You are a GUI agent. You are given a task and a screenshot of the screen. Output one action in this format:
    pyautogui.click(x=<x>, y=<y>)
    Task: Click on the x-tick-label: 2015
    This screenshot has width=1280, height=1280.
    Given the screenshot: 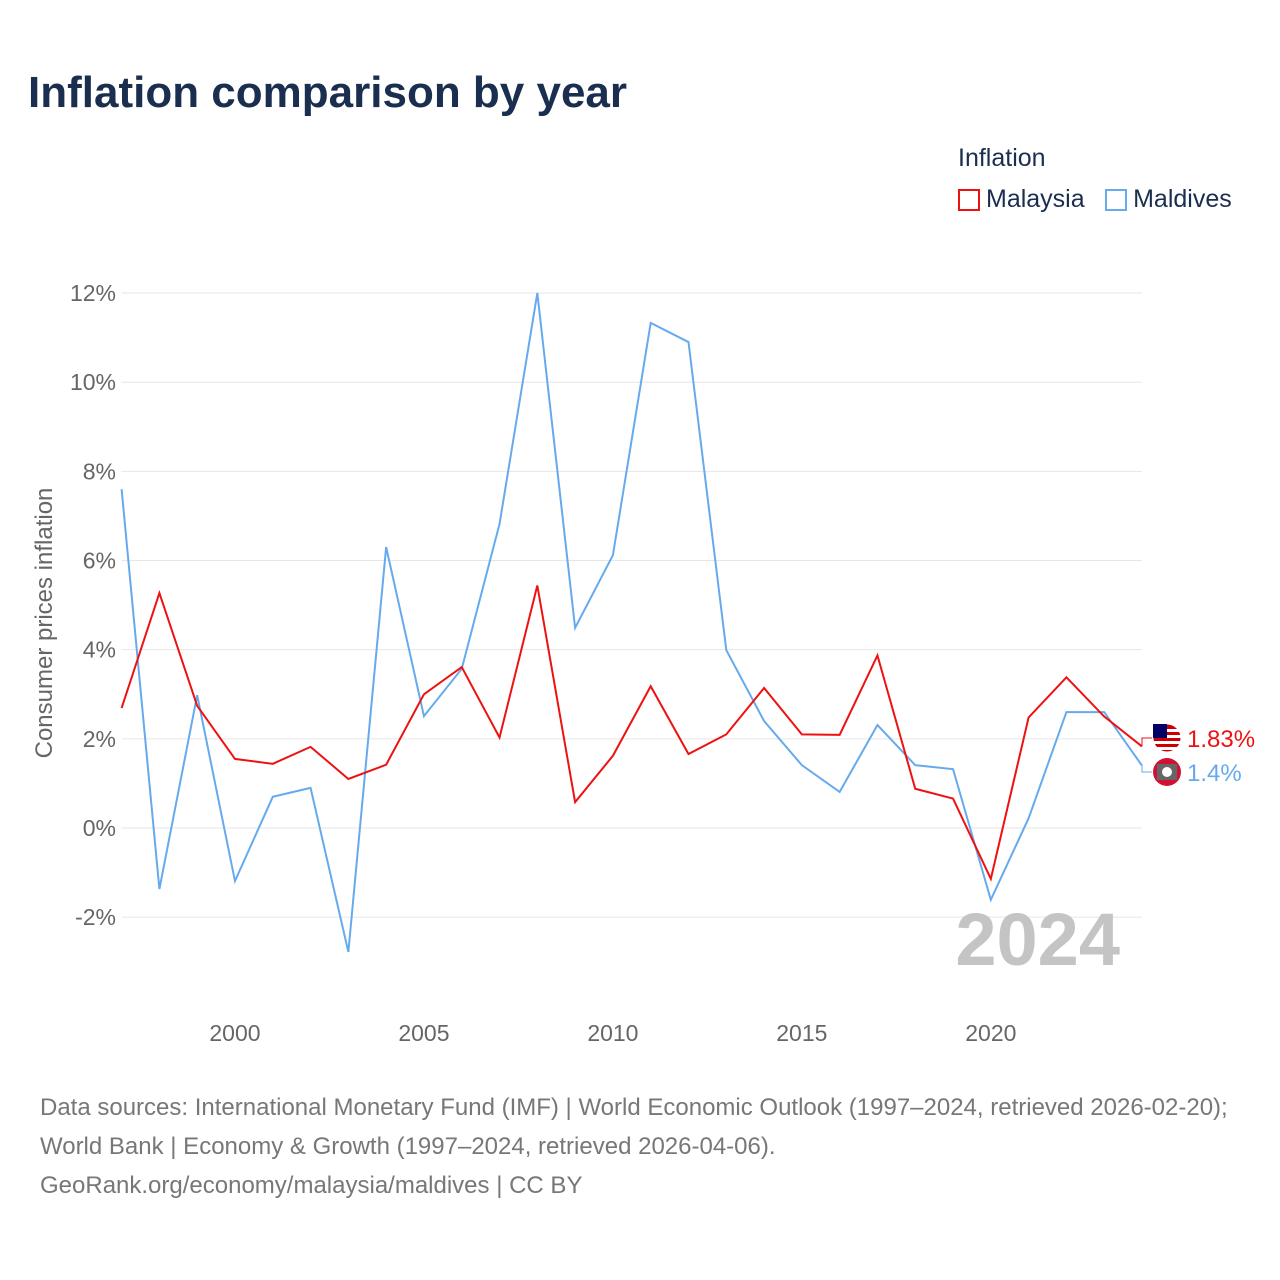 What is the action you would take?
    pyautogui.click(x=801, y=1033)
    